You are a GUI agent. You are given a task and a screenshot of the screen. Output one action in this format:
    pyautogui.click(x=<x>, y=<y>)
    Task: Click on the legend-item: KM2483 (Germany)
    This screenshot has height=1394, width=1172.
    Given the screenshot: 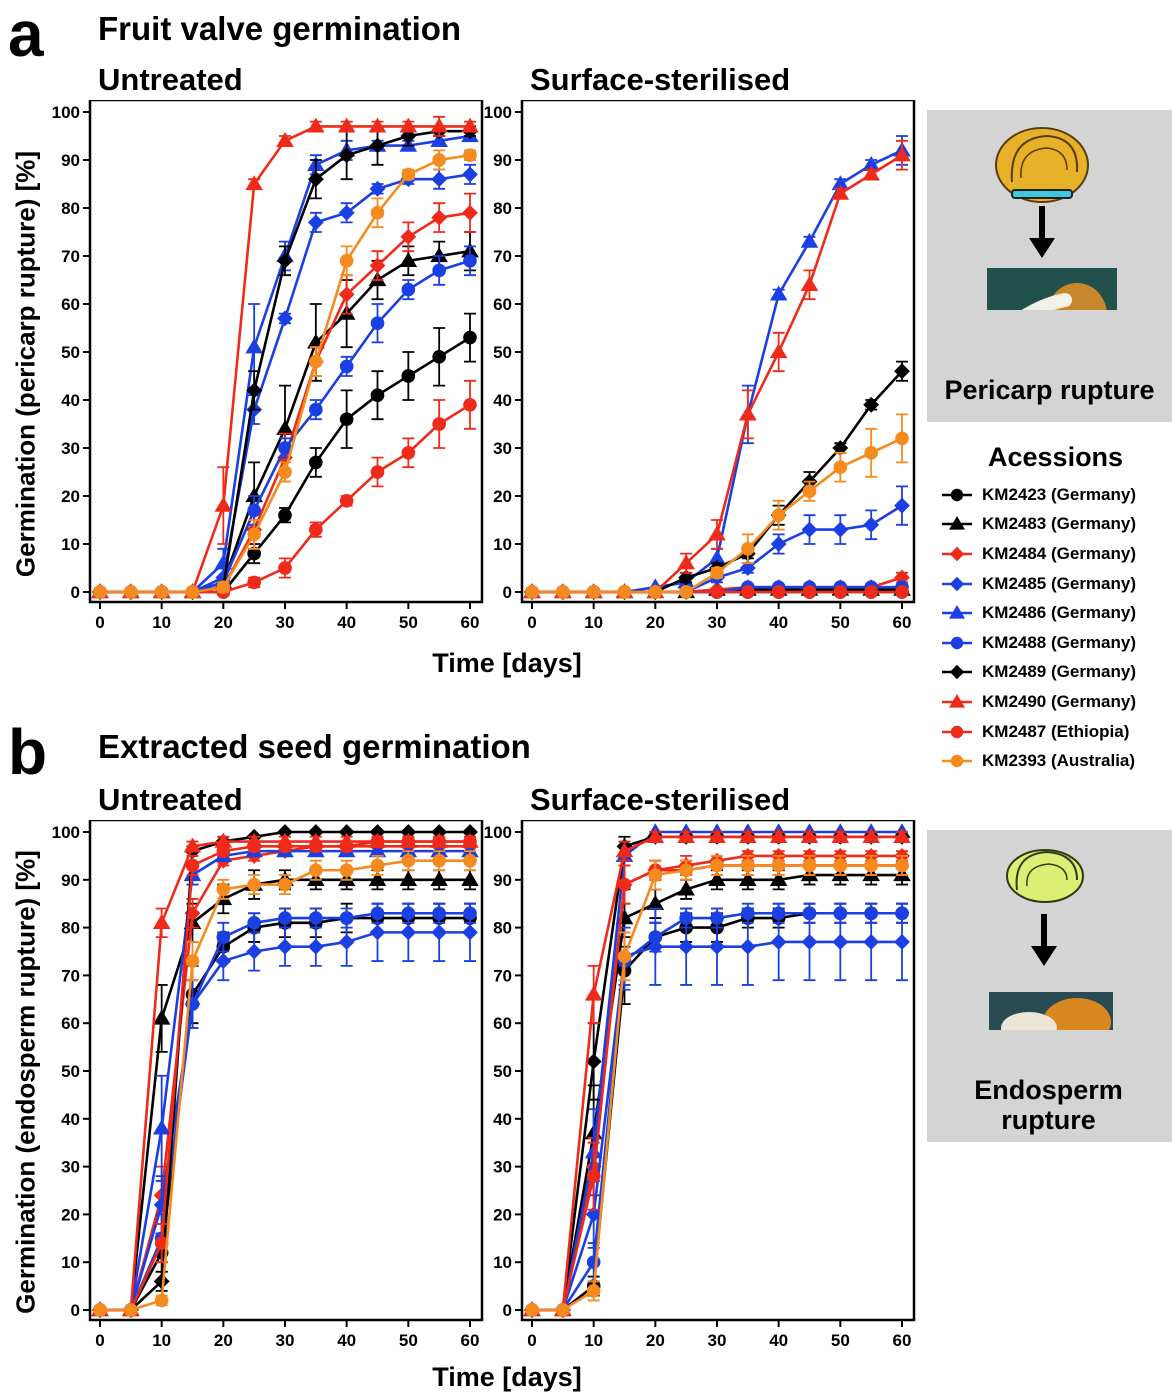 What is the action you would take?
    pyautogui.click(x=1038, y=525)
    